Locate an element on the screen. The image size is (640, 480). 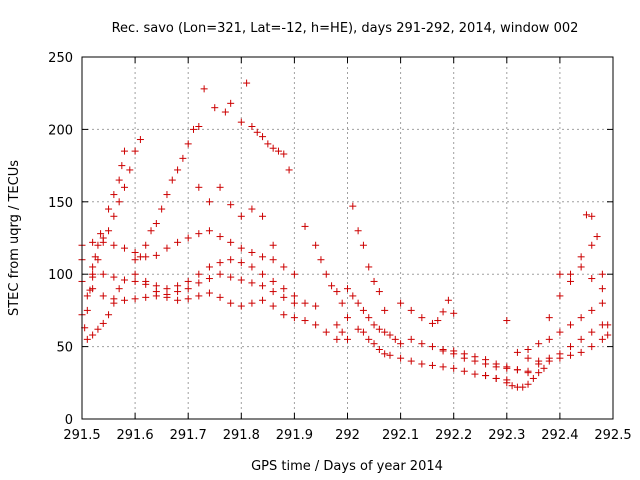
y-axis-label: STEC from uqrg / TECUs is located at coordinates (14, 238).